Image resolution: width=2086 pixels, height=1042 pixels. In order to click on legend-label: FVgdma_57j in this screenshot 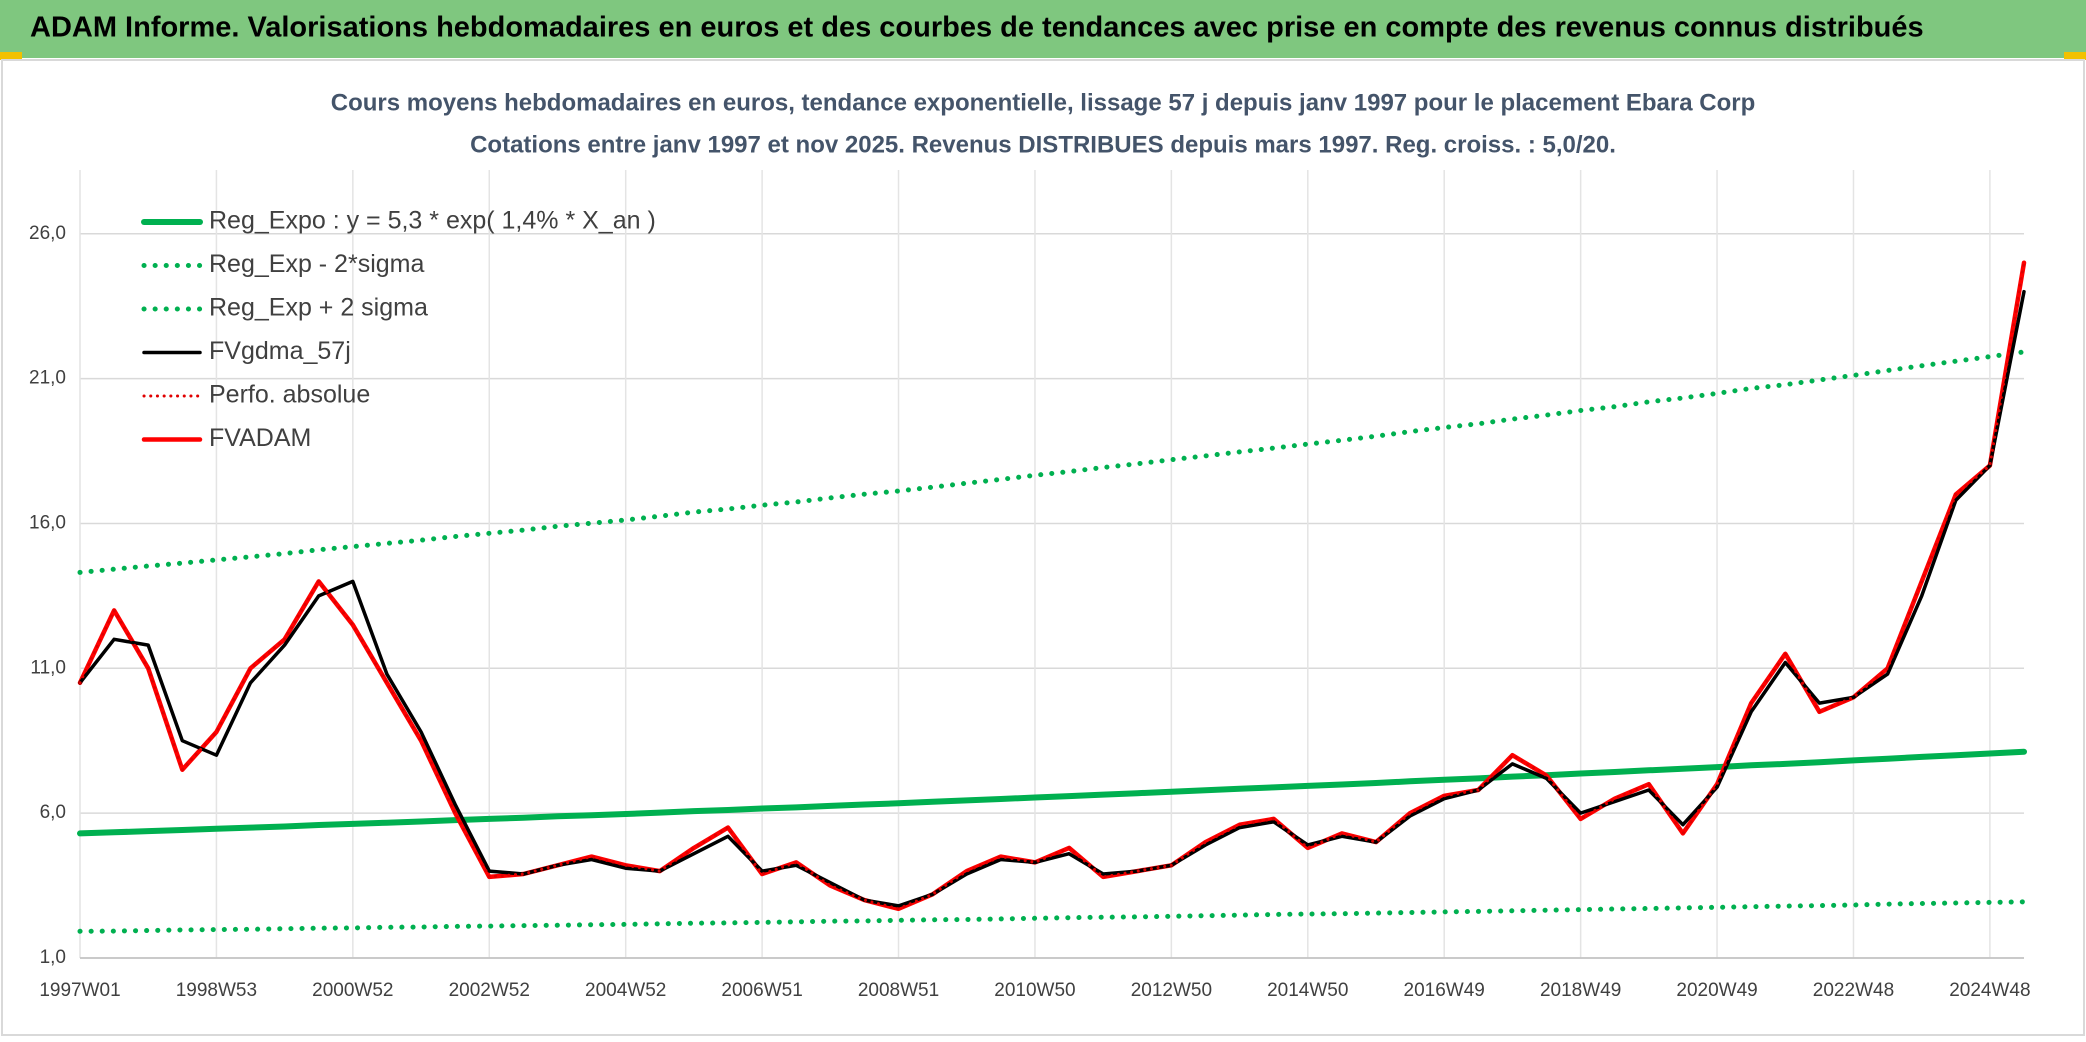, I will do `click(280, 351)`.